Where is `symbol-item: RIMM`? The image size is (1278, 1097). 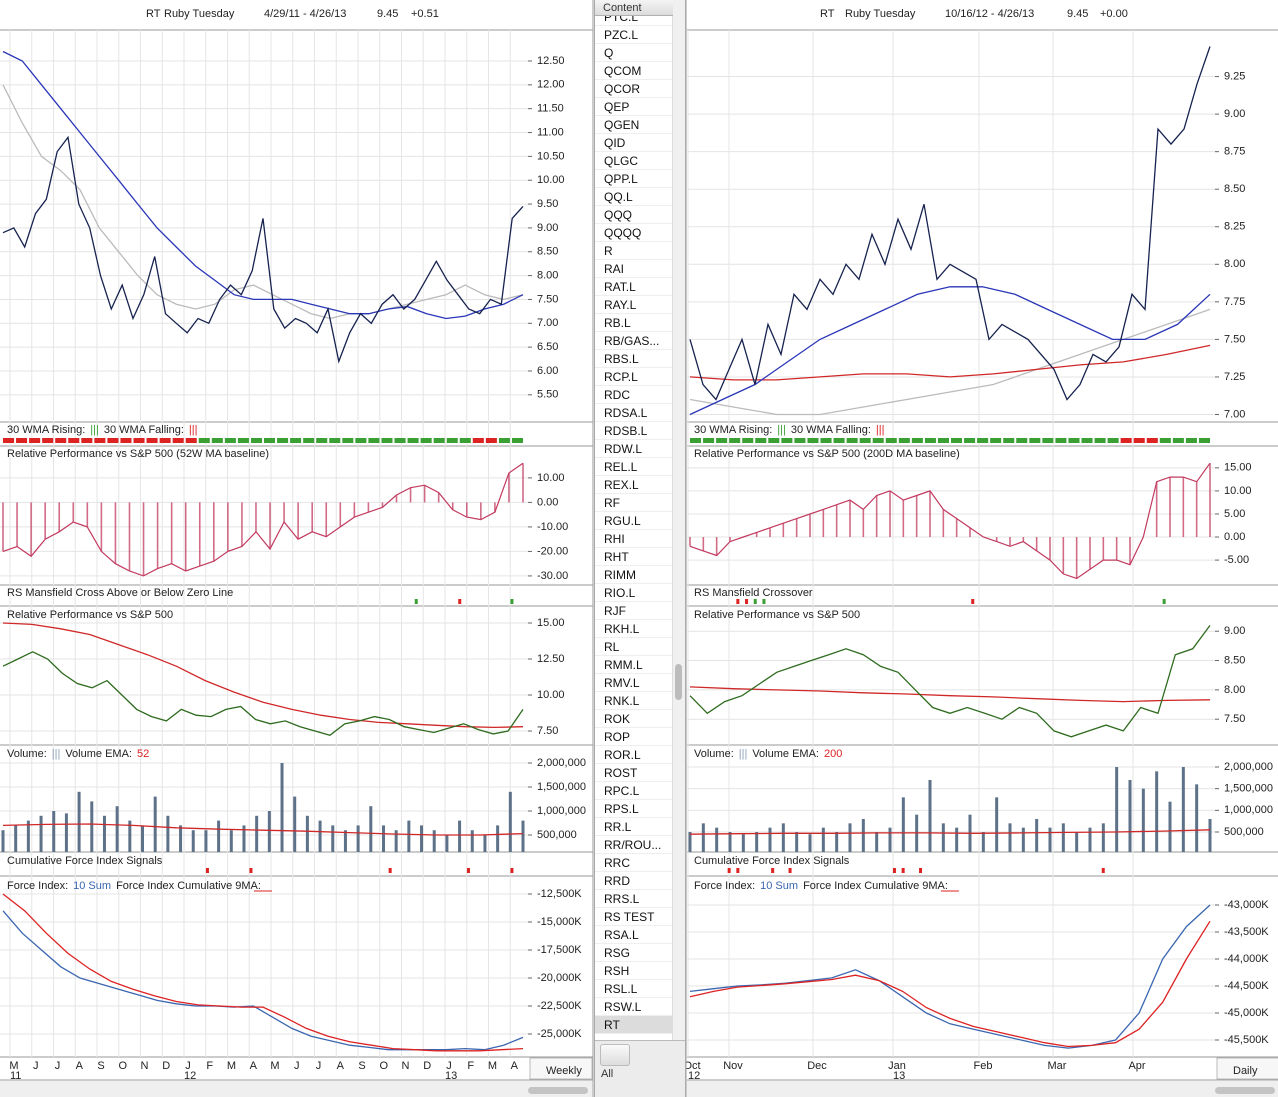
symbol-item: RIMM is located at coordinates (633, 575).